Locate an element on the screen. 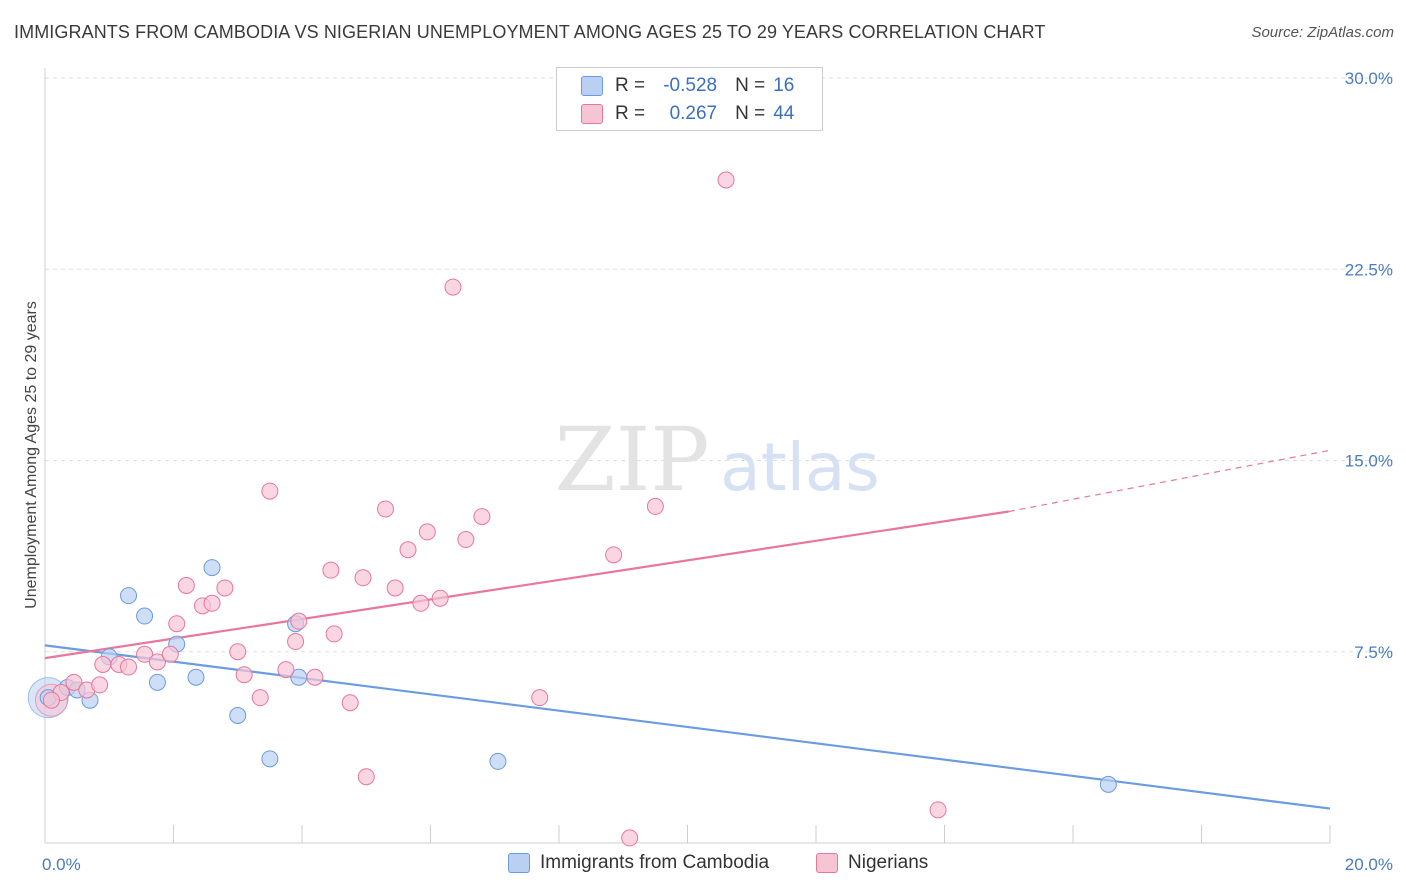 The height and width of the screenshot is (892, 1406). legend-n-value-cambodia: 16 is located at coordinates (784, 85).